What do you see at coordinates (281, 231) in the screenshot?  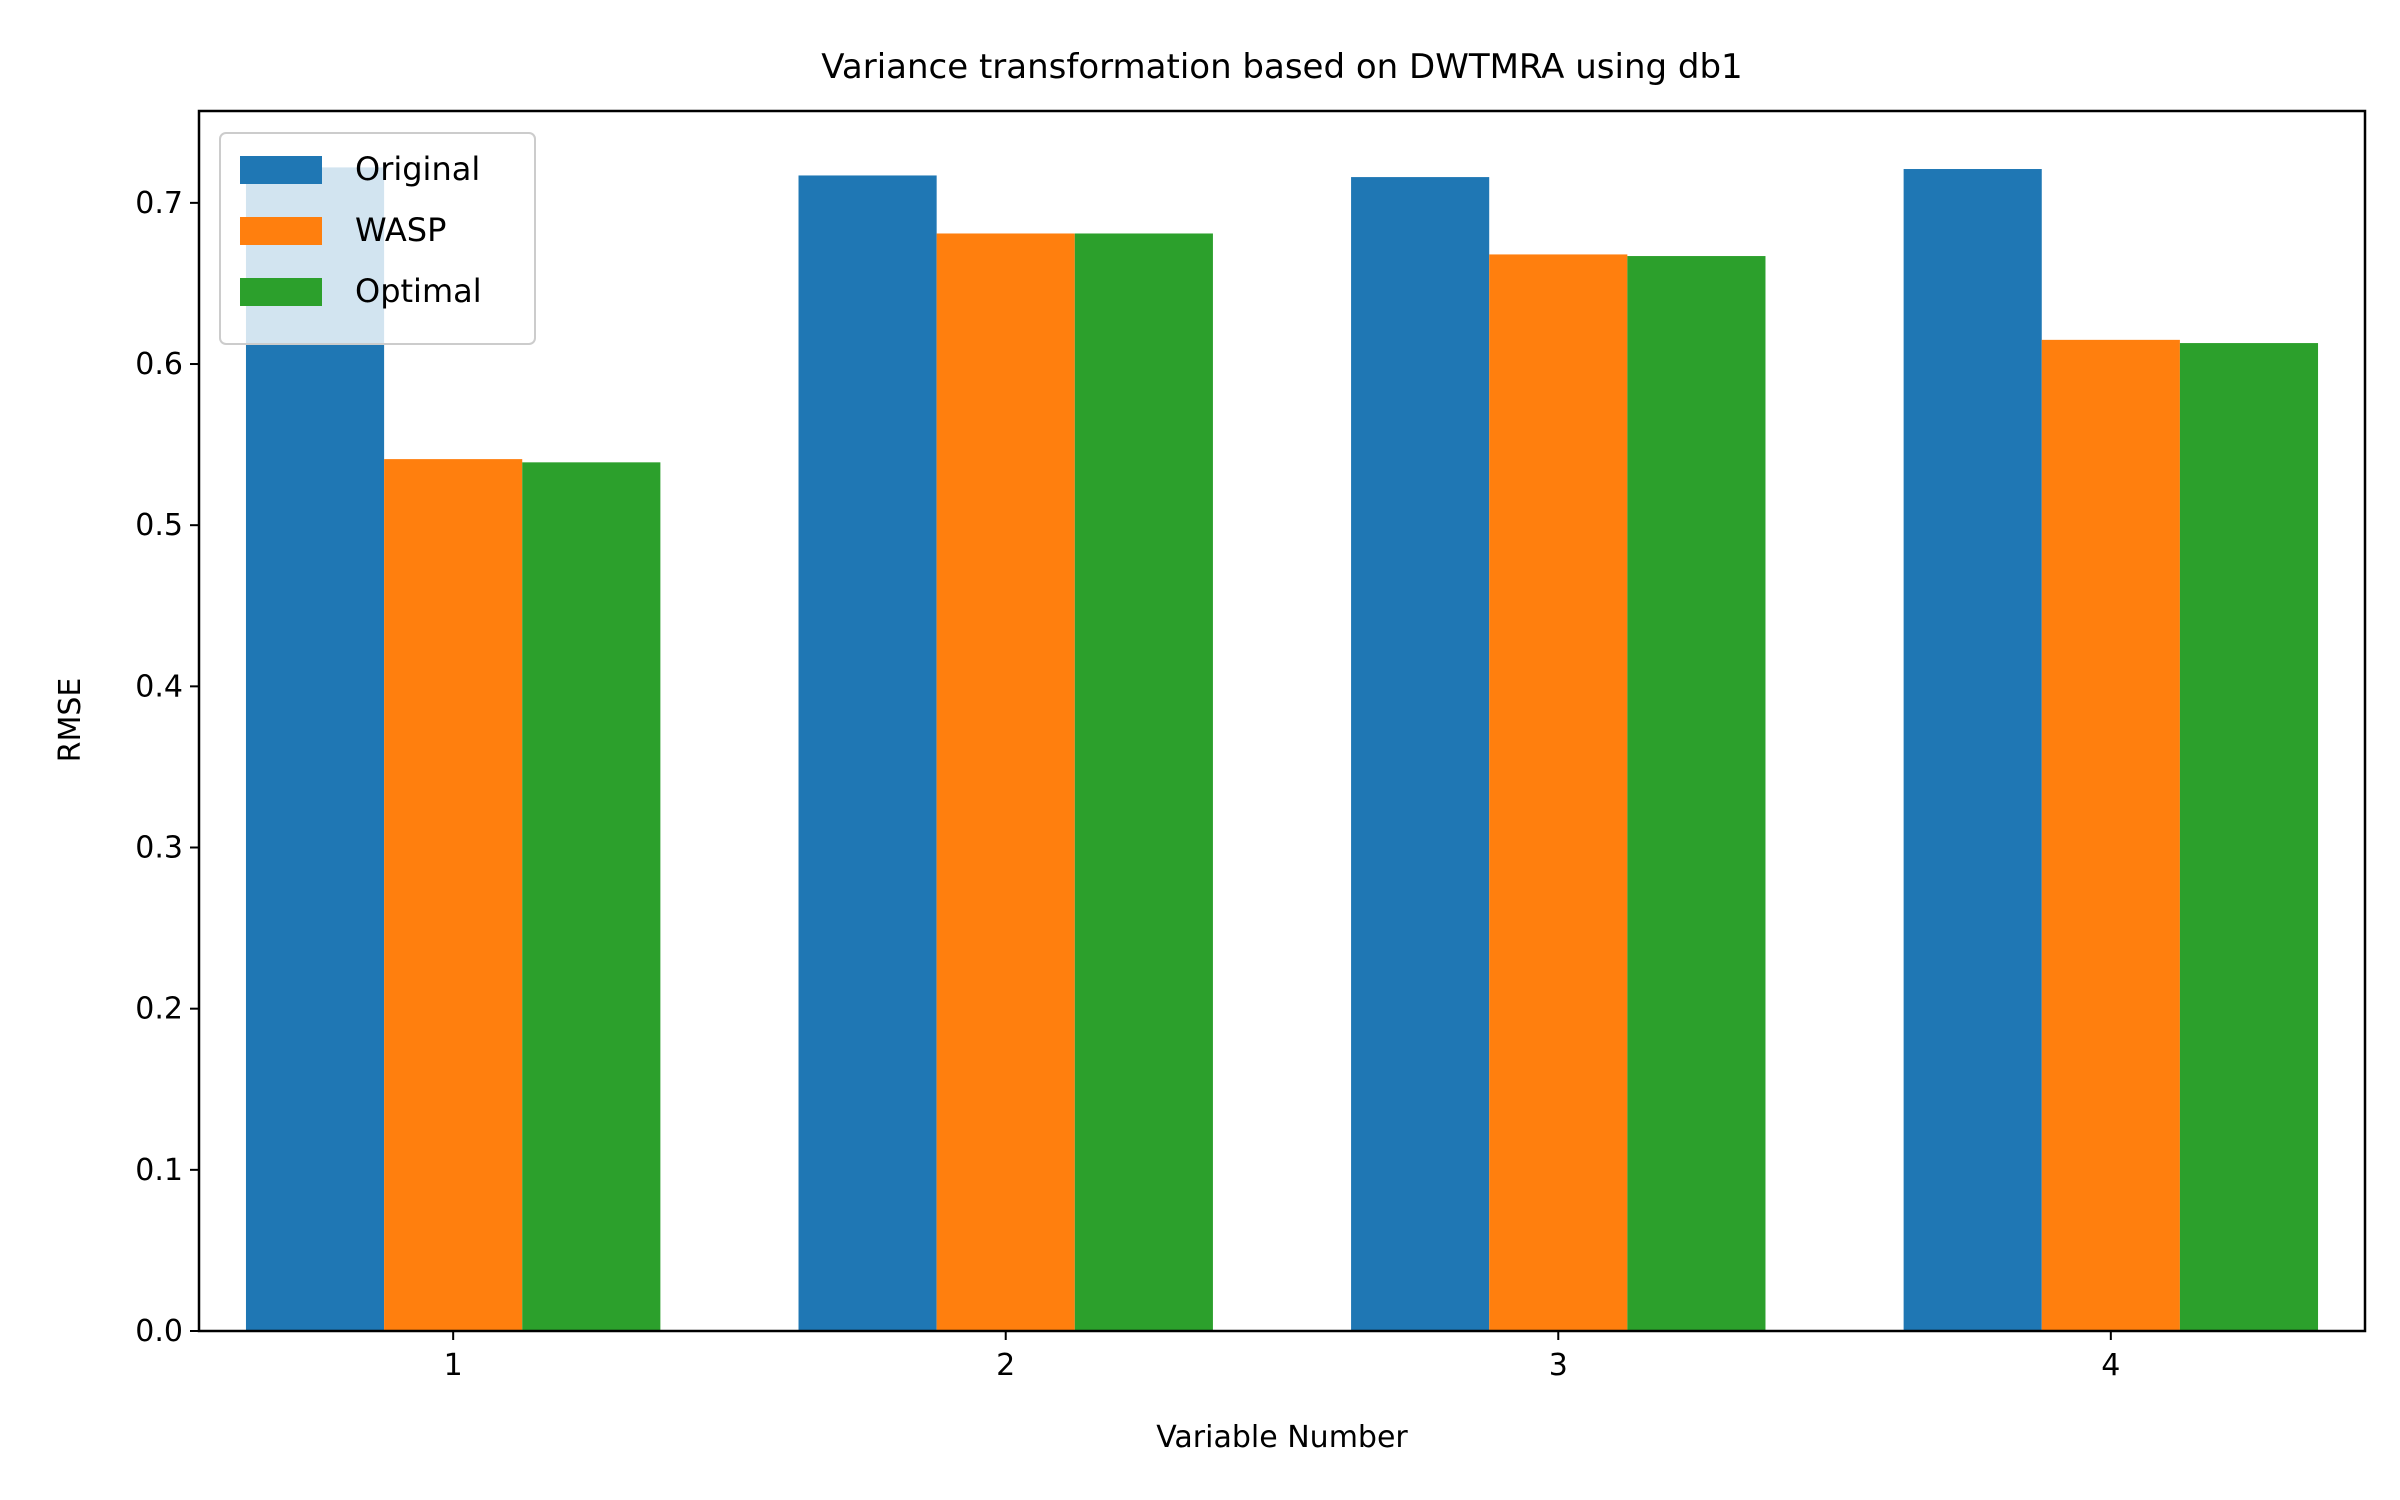 I see `legend-swatch-wasp` at bounding box center [281, 231].